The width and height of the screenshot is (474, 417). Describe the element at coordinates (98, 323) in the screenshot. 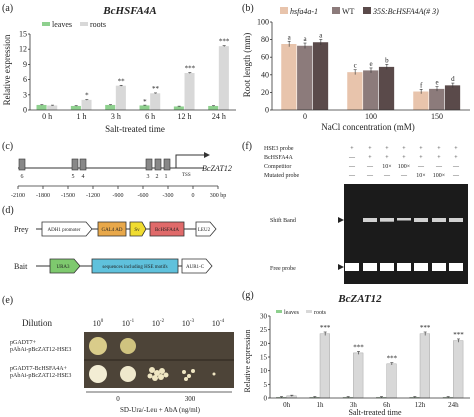

I see `dilution-header: 100` at that location.